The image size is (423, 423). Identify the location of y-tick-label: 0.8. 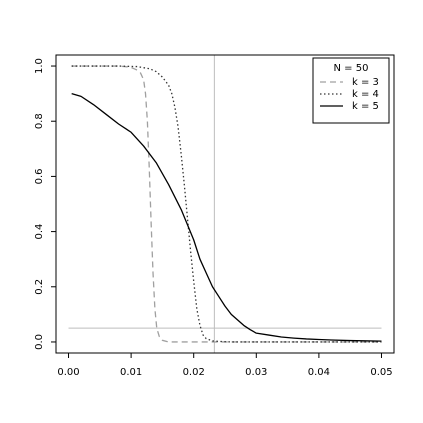
(39, 121).